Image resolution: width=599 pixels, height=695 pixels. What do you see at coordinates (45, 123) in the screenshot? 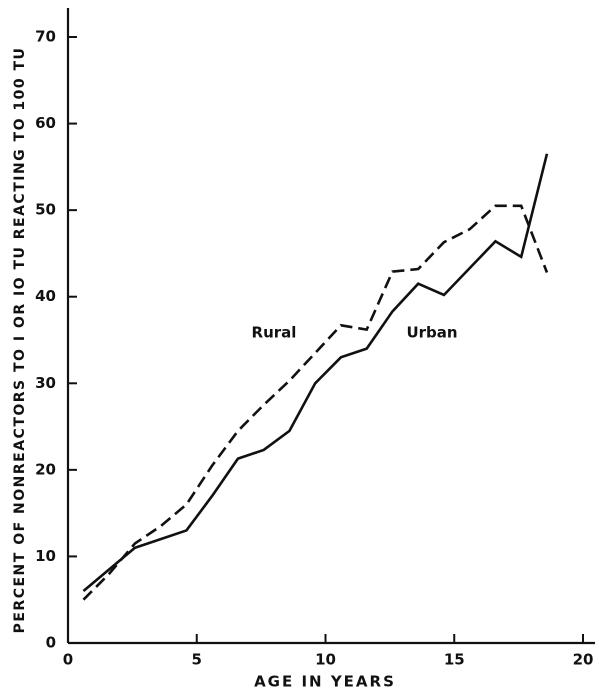
I see `y-tick-label: 60` at bounding box center [45, 123].